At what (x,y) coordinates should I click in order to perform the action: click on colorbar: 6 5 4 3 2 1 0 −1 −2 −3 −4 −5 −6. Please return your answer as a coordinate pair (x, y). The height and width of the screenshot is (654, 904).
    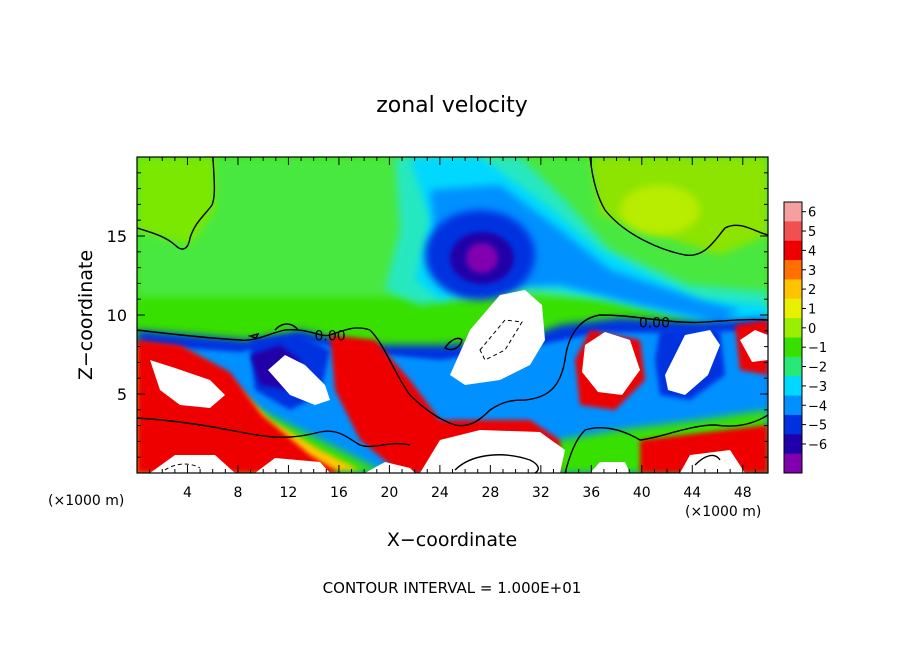
    Looking at the image, I should click on (805, 337).